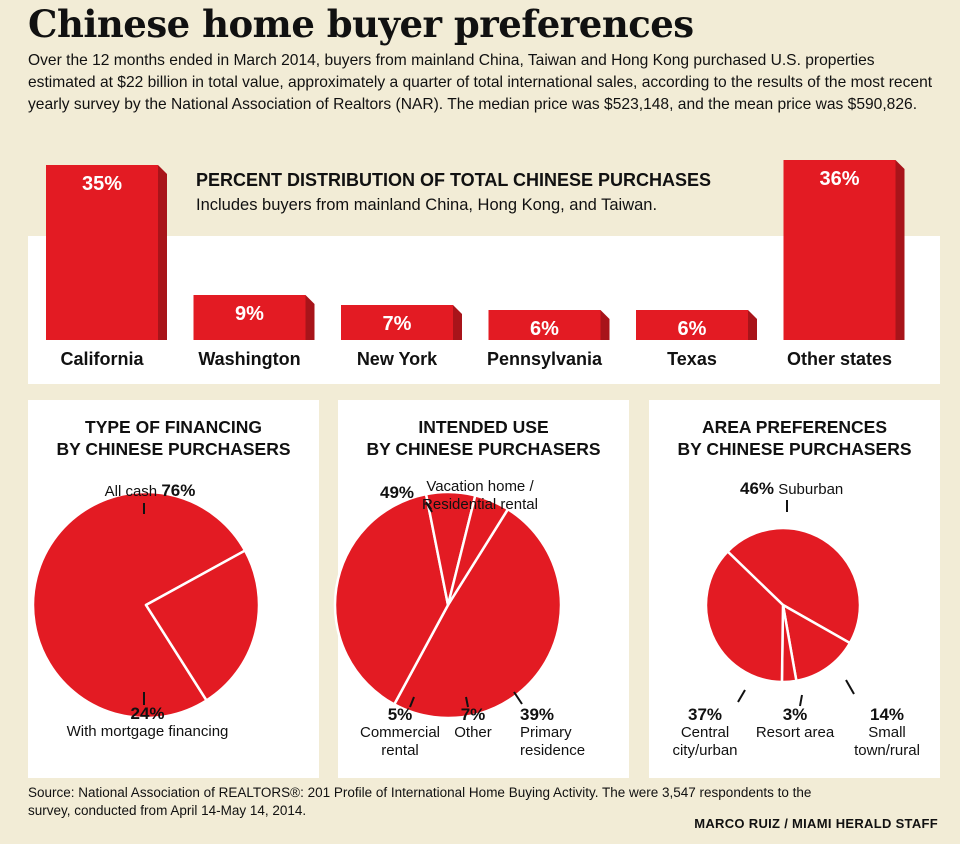 The height and width of the screenshot is (844, 960). I want to click on pie-slice-label: 37% Central city/urban, so click(705, 733).